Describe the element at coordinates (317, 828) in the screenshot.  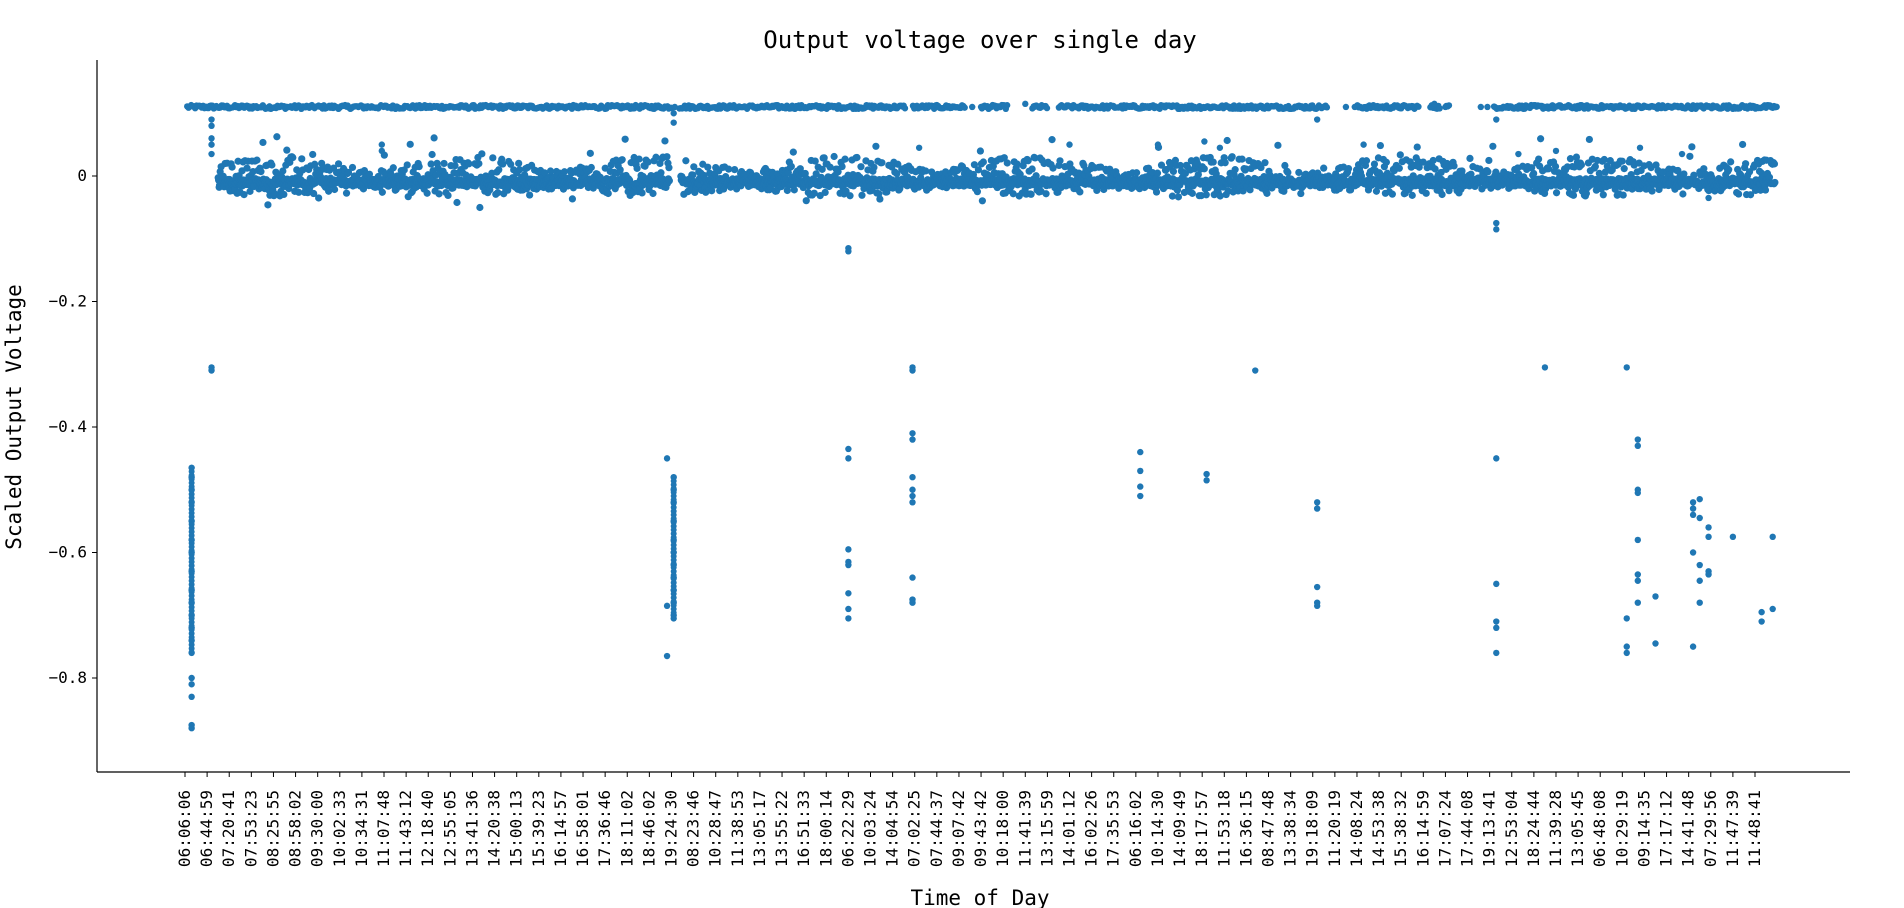
I see `x-tick-label: 09:30:00` at that location.